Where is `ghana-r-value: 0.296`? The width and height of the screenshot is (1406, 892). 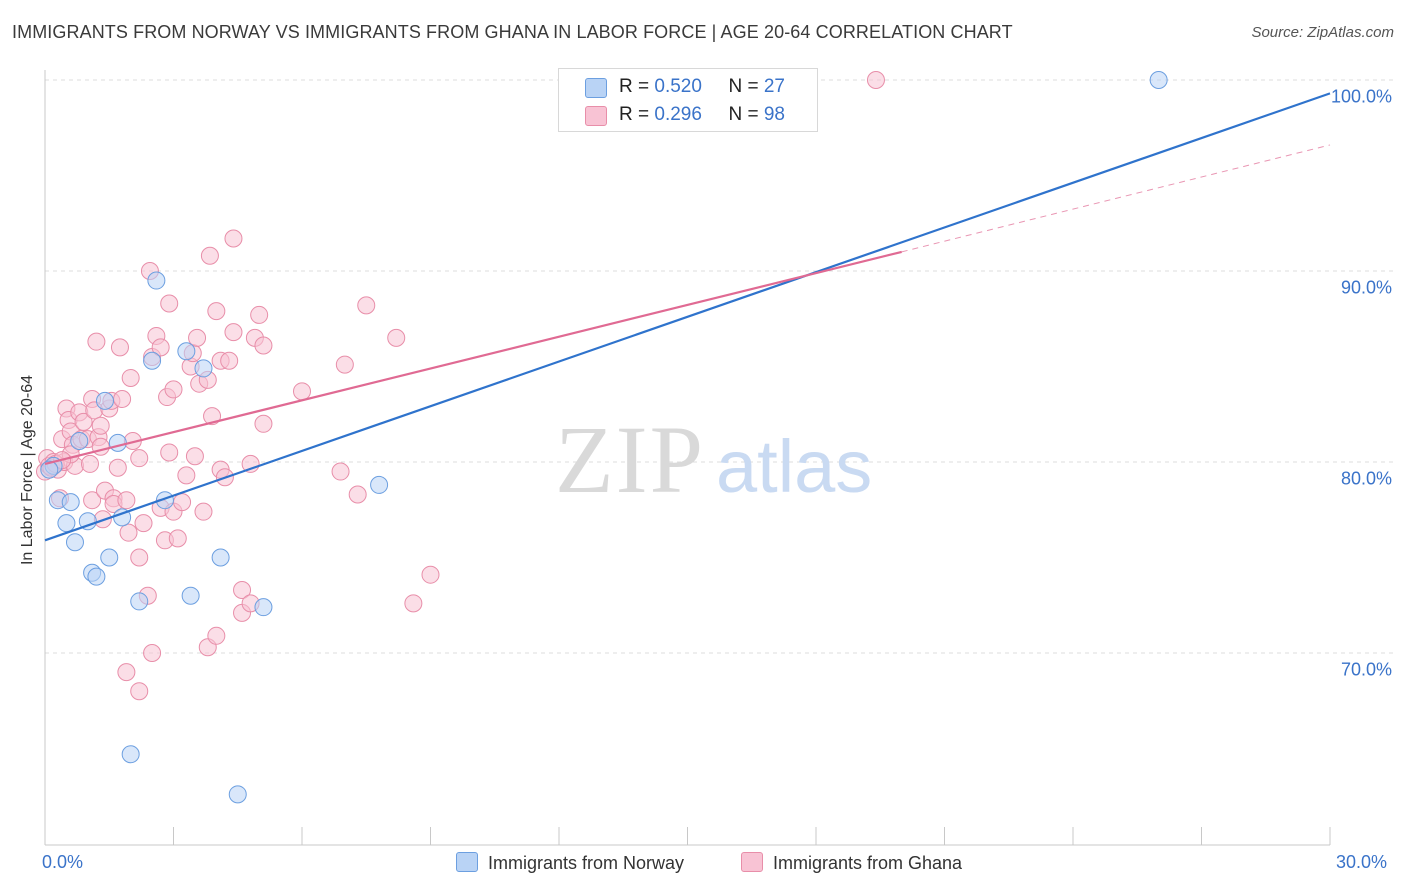
ghana-r-value: 0.296 is located at coordinates (678, 114).